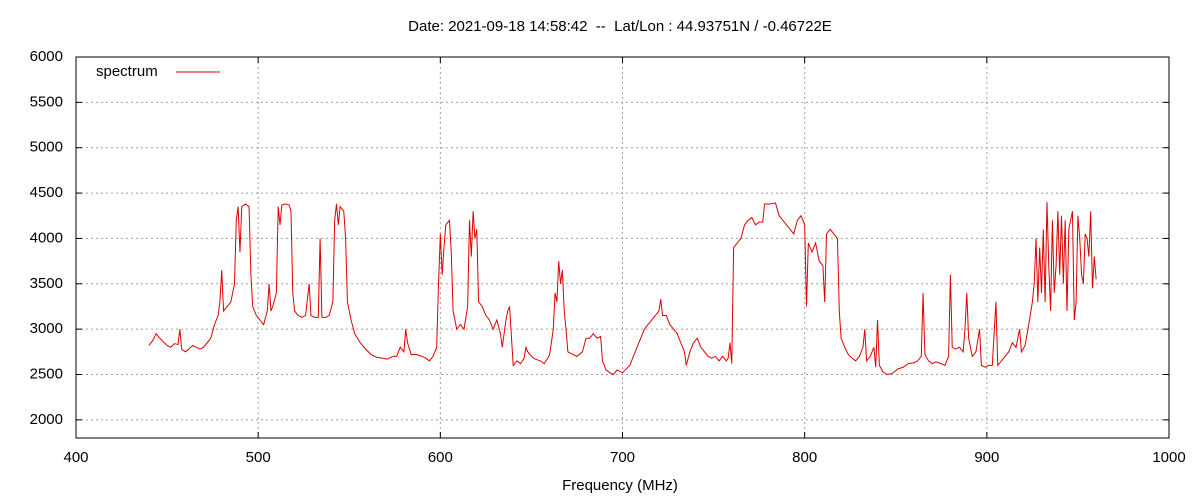  What do you see at coordinates (46, 147) in the screenshot?
I see `y-tick-label: 5000` at bounding box center [46, 147].